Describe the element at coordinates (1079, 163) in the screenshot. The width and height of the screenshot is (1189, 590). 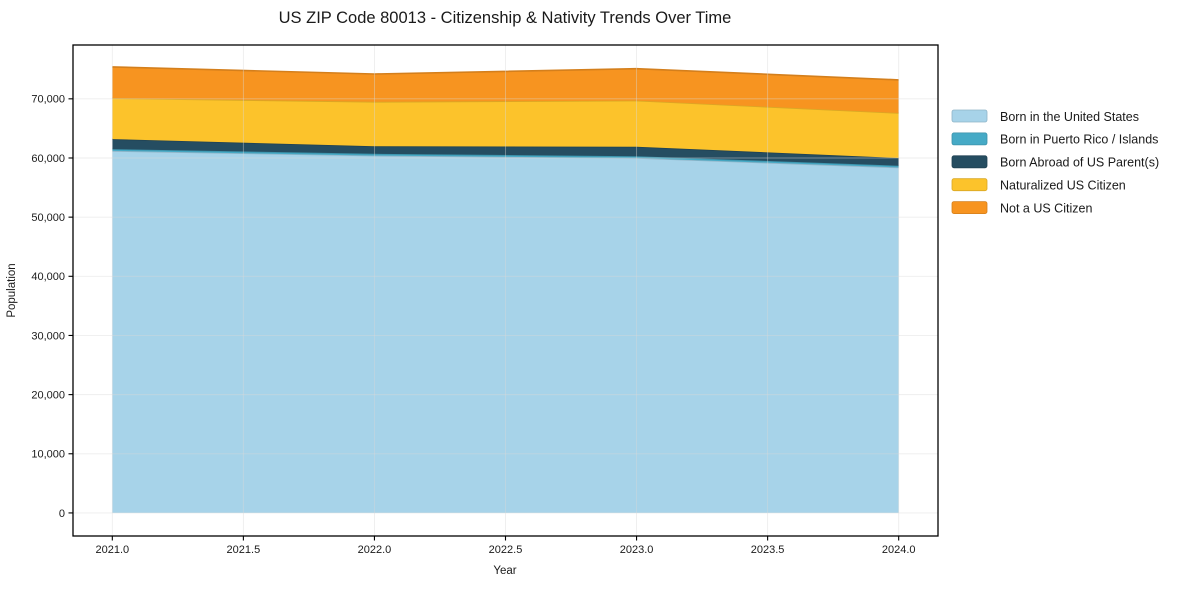
I see `legend-label-2: Born Abroad of US Parent(s)` at that location.